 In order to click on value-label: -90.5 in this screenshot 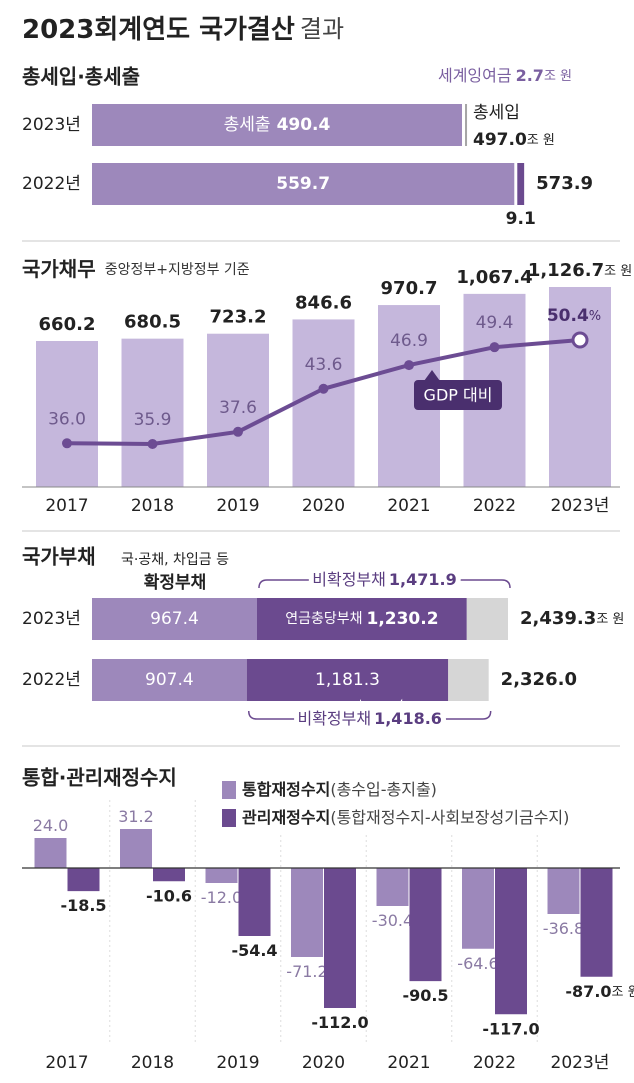, I will do `click(425, 995)`.